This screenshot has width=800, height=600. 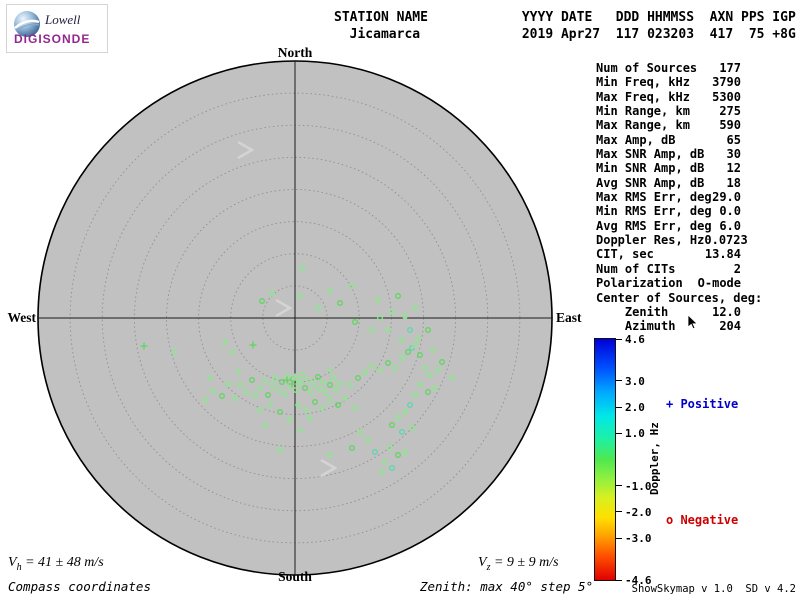 What do you see at coordinates (650, 168) in the screenshot?
I see `stat-label: Min SNR Amp, dB` at bounding box center [650, 168].